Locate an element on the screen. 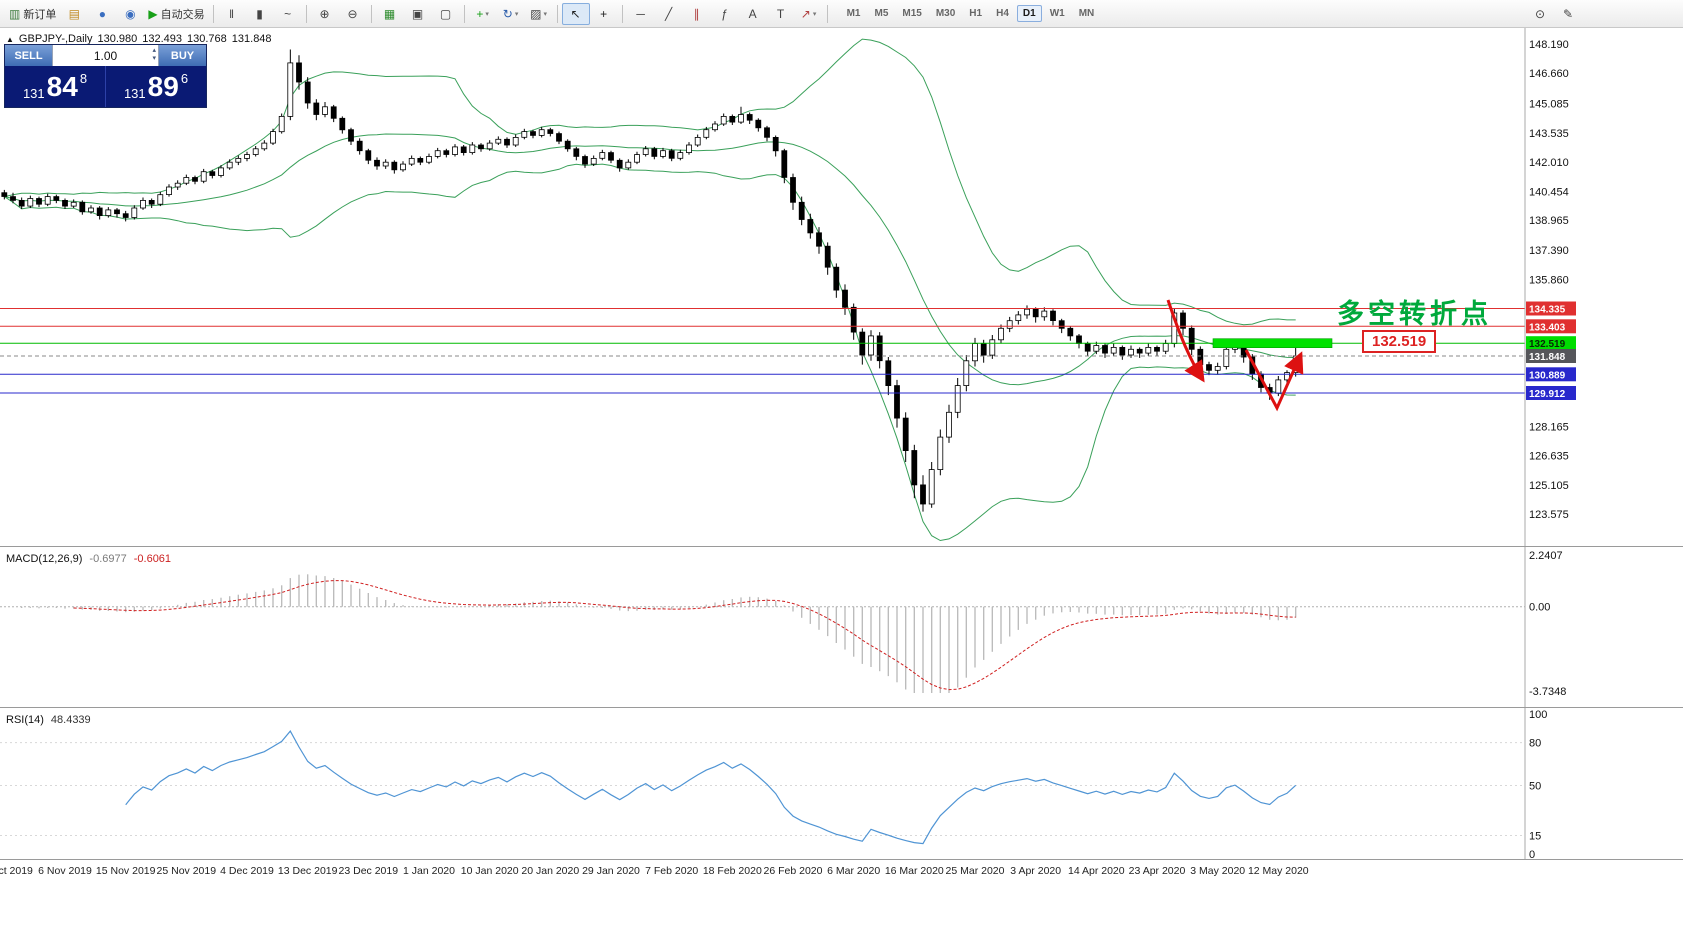  timeframe-m1: M1 is located at coordinates (853, 13).